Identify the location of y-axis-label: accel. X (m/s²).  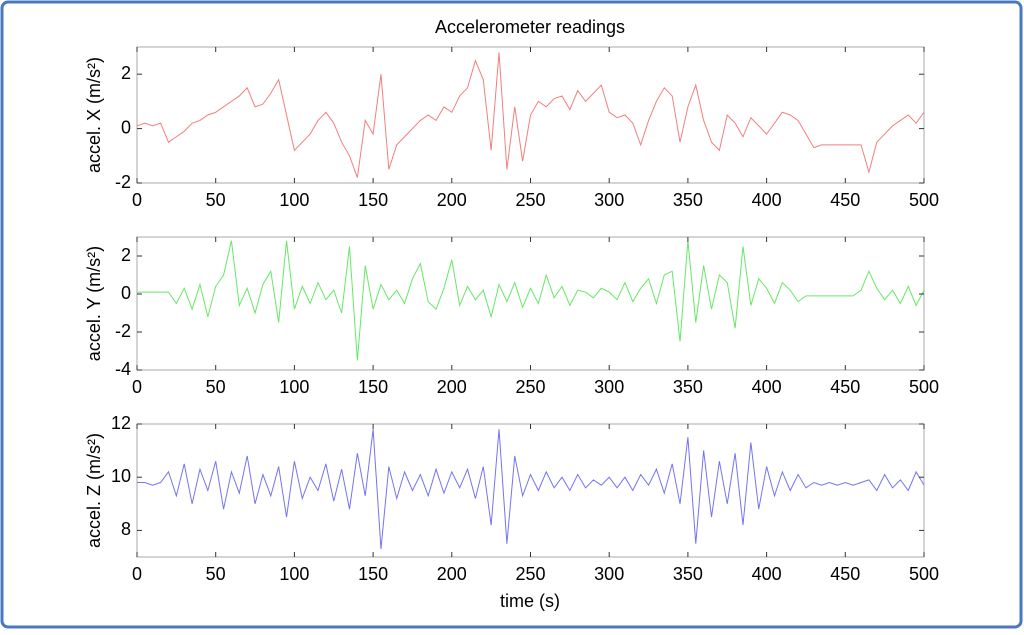
(94, 115).